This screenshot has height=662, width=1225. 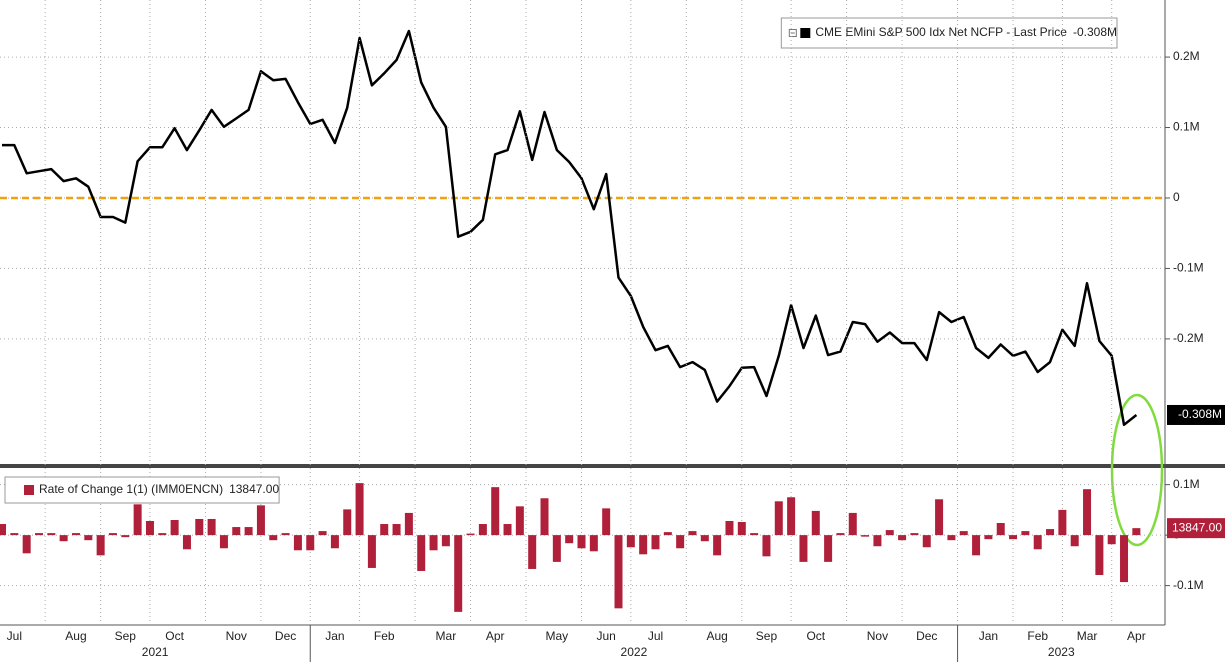 I want to click on x-tick-label: Dec, so click(x=285, y=636).